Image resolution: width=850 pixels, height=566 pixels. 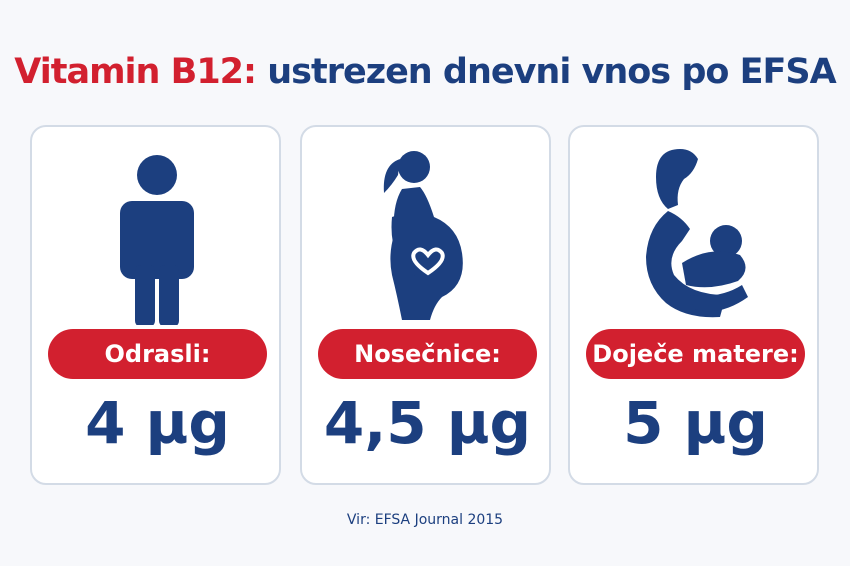 What do you see at coordinates (552, 72) in the screenshot?
I see `title-rest: ustrezen dnevni vnos po EFSA` at bounding box center [552, 72].